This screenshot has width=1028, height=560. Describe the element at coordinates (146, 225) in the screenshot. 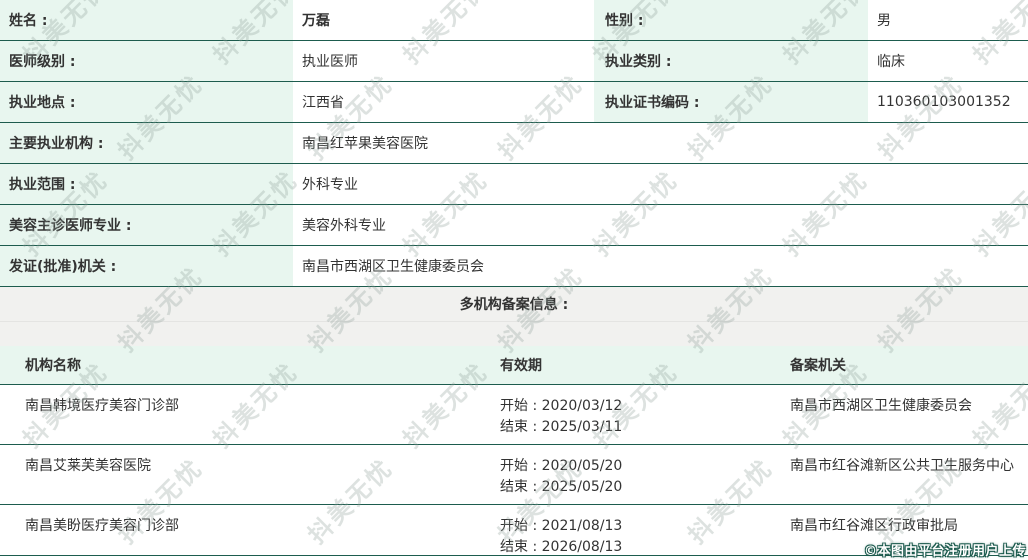

I see `cosmetic-specialty-label: 美容主诊医师专业 :` at that location.